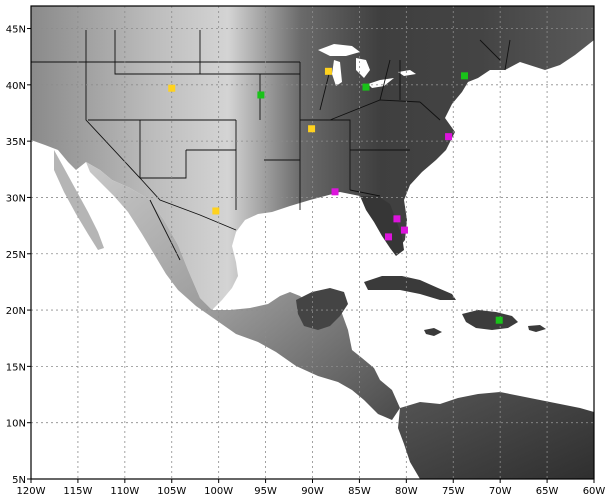  I want to click on y-tick-label: 40N, so click(16, 86).